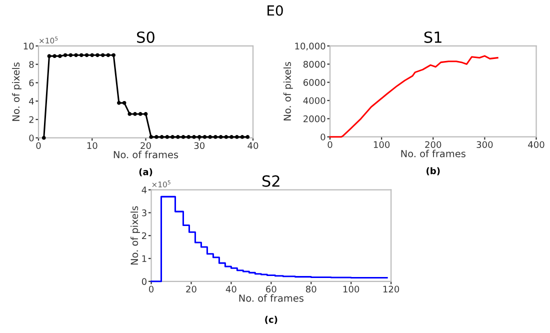 Image resolution: width=550 pixels, height=333 pixels. What do you see at coordinates (484, 144) in the screenshot?
I see `x-tick-label: 300` at bounding box center [484, 144].